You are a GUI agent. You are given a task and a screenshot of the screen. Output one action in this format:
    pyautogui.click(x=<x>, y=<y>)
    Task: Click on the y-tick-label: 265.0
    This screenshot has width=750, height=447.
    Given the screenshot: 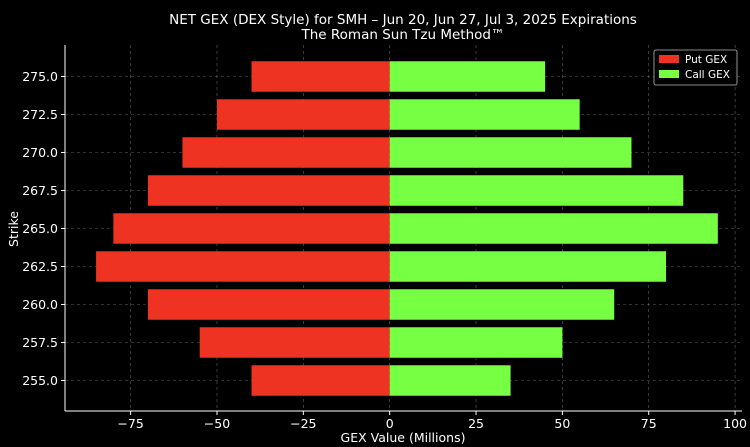 What is the action you would take?
    pyautogui.click(x=40, y=228)
    